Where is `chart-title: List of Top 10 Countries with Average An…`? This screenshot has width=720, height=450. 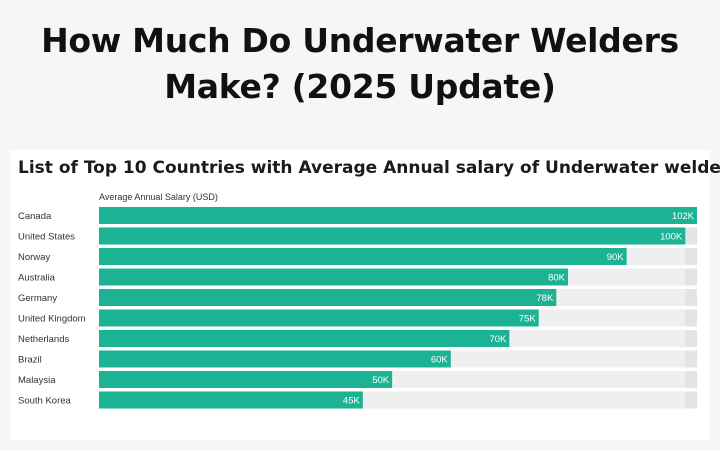 chart-title: List of Top 10 Countries with Average An… is located at coordinates (369, 168).